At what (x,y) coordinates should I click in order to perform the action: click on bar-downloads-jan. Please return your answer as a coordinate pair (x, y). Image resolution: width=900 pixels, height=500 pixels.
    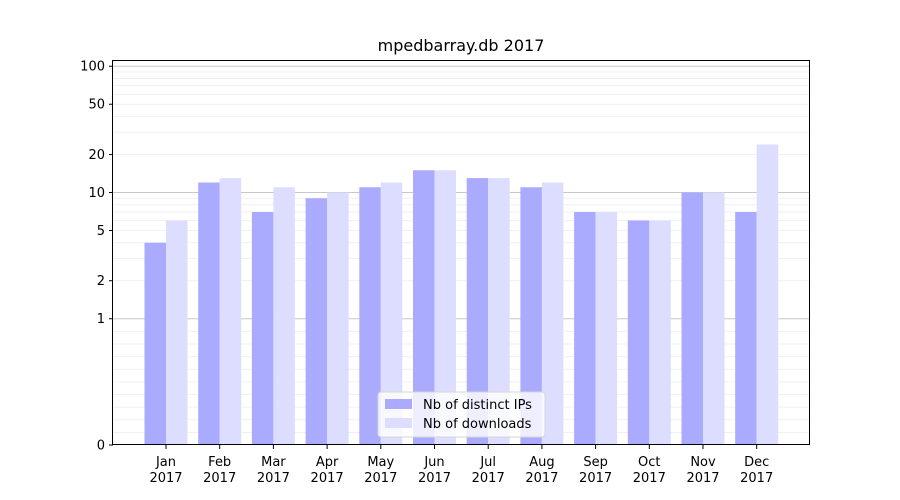
    Looking at the image, I should click on (177, 332).